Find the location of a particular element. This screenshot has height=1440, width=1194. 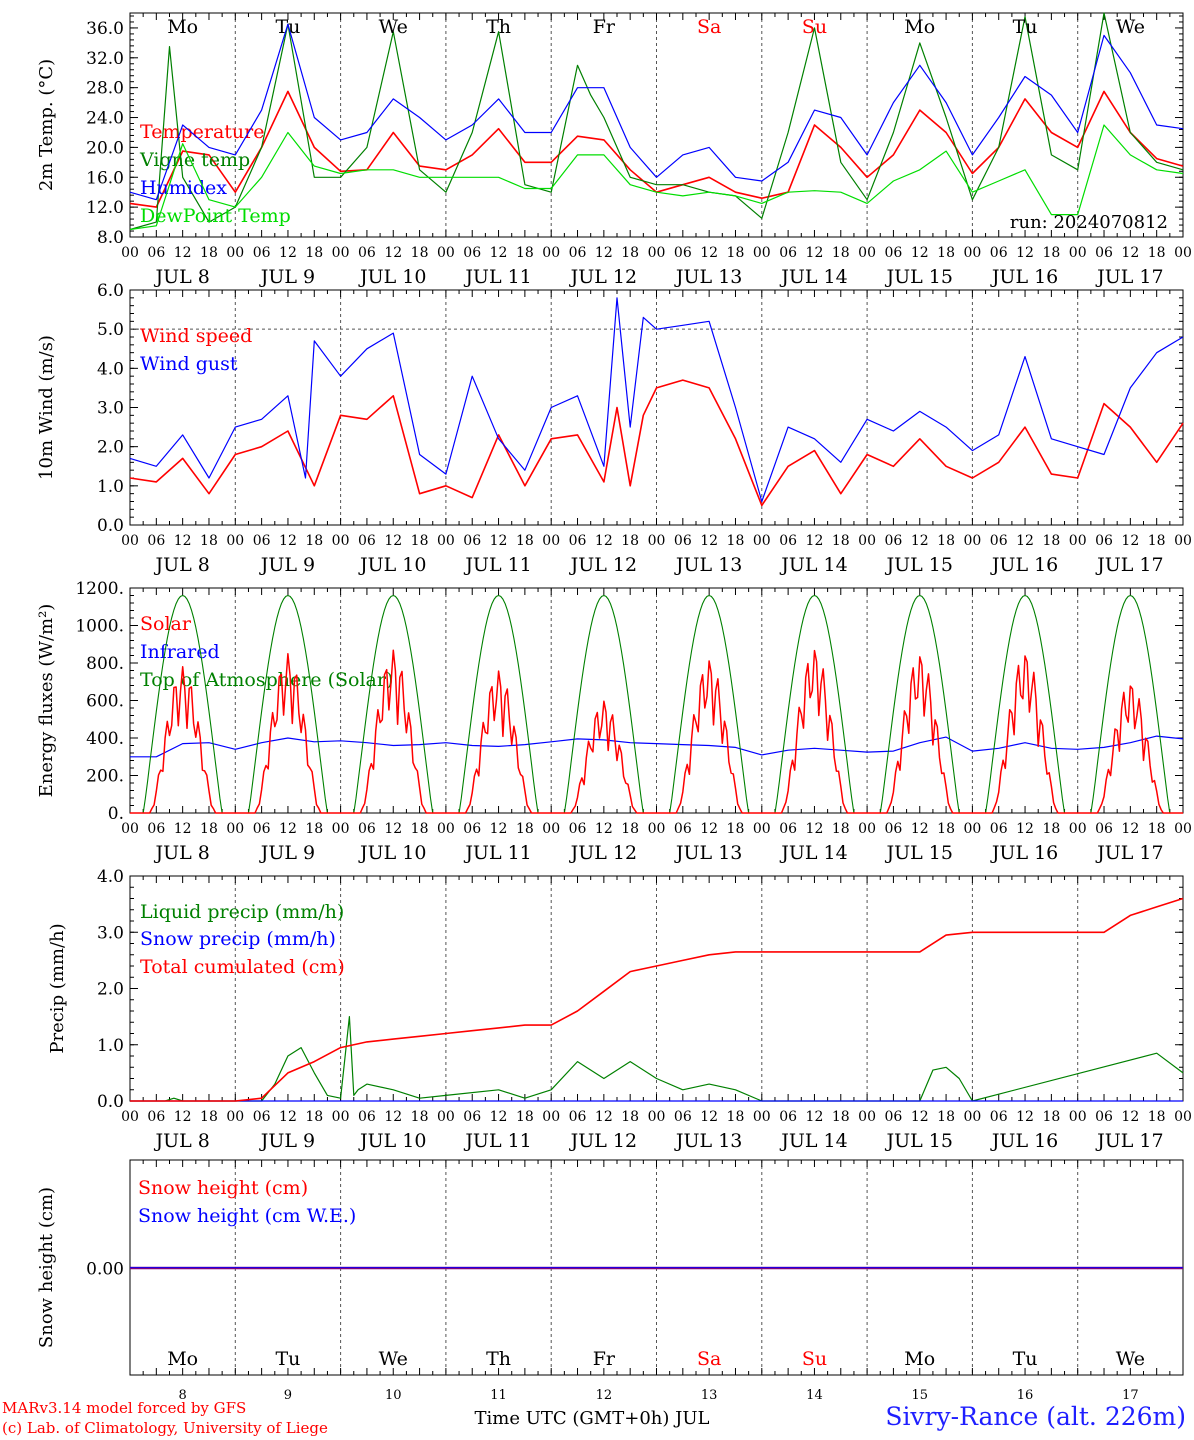

weekday-label: Mo is located at coordinates (919, 27).